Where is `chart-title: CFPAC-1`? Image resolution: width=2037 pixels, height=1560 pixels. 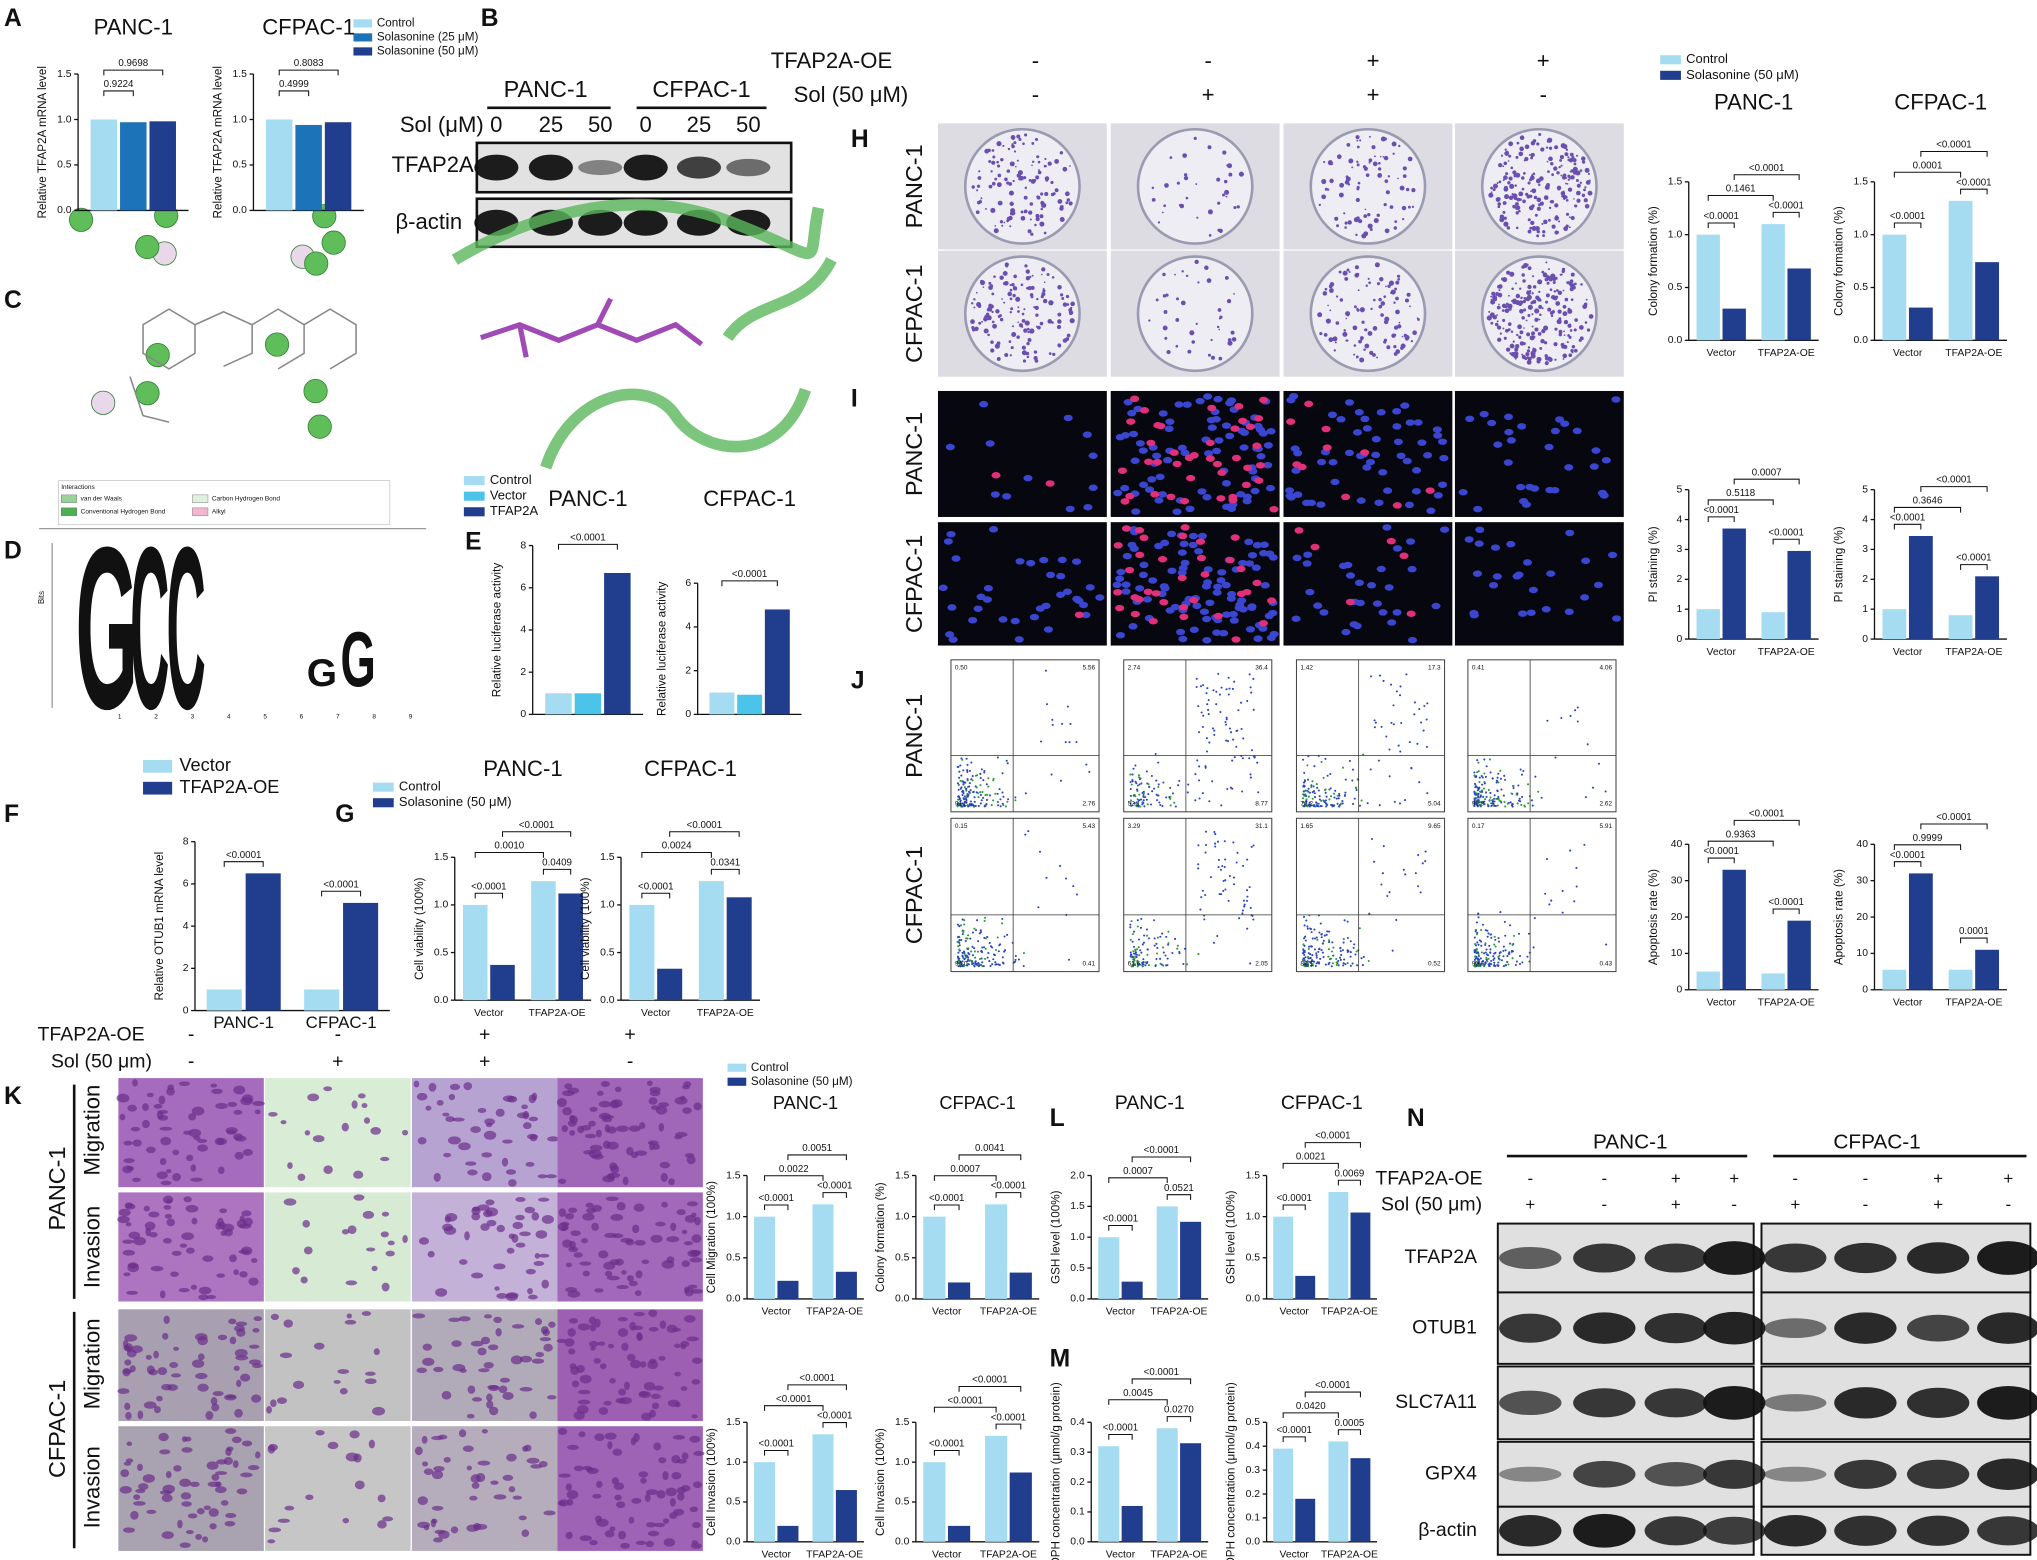 chart-title: CFPAC-1 is located at coordinates (1940, 102).